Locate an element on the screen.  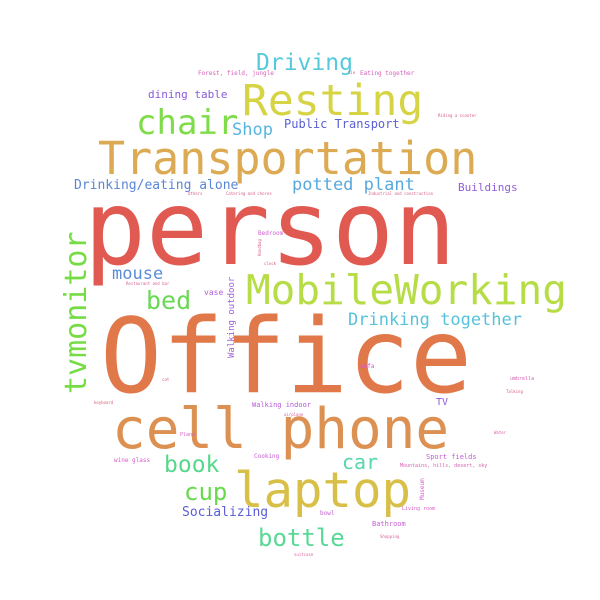
word-tv: TV is located at coordinates (442, 402).